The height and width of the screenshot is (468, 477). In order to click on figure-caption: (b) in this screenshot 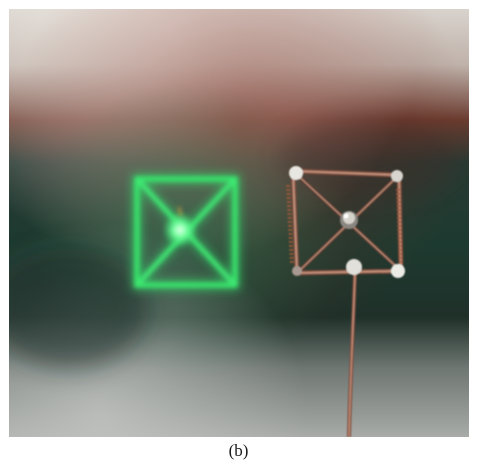, I will do `click(238, 450)`.